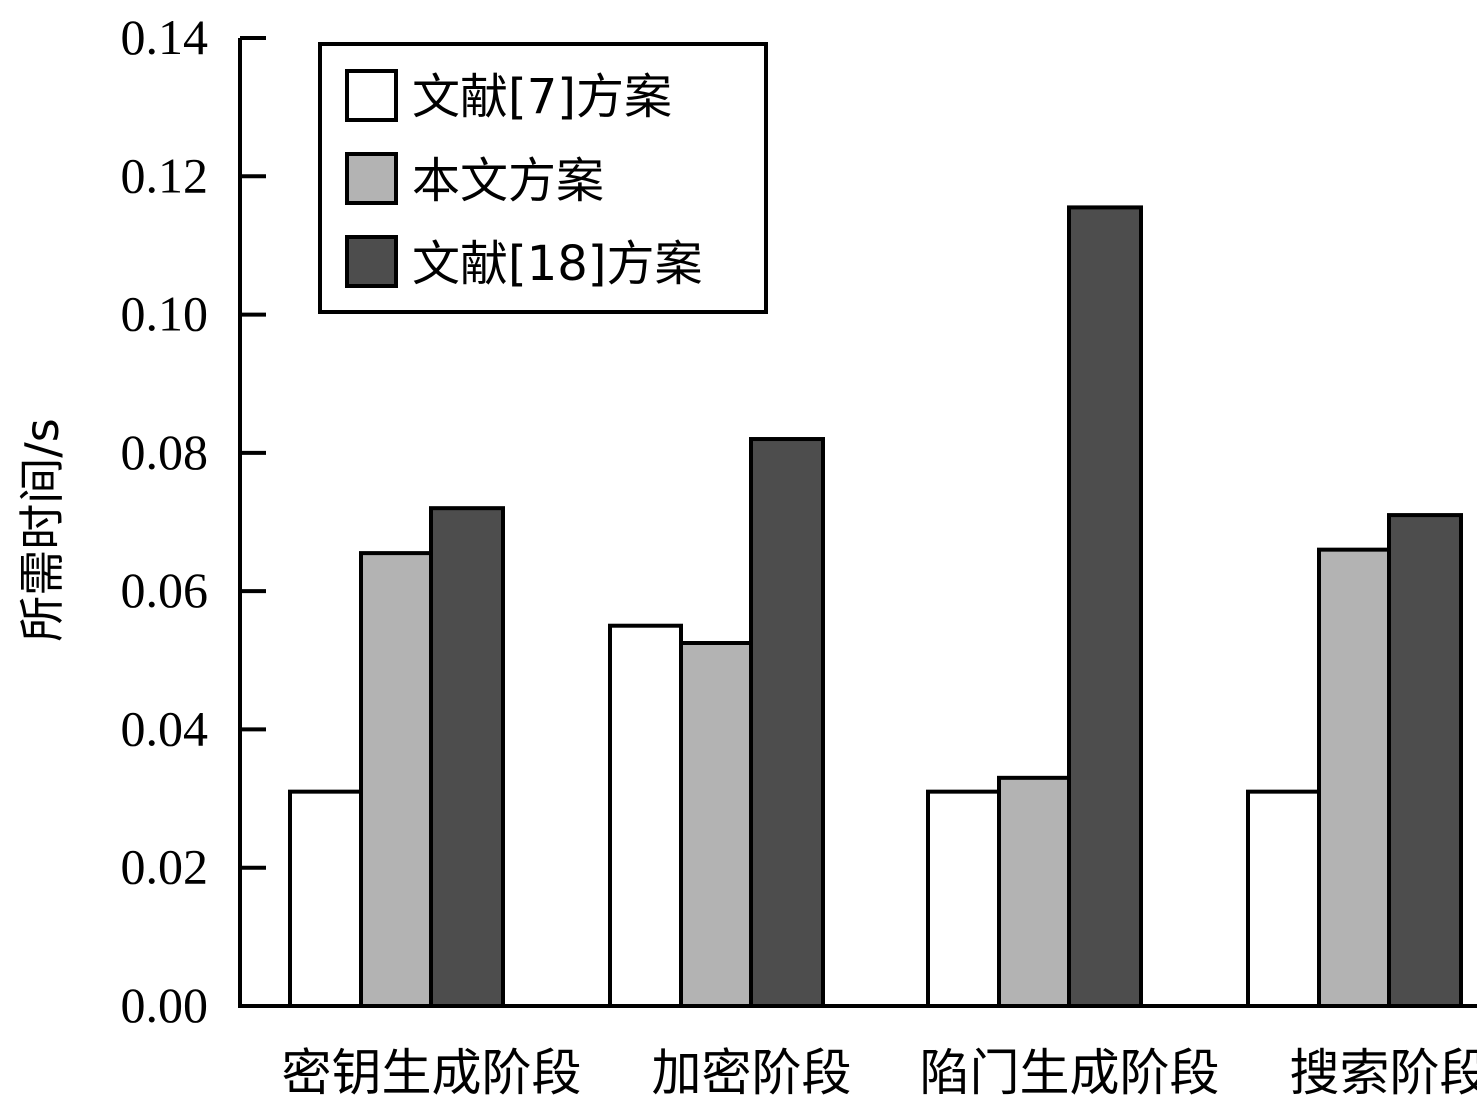 The height and width of the screenshot is (1108, 1477). Describe the element at coordinates (165, 728) in the screenshot. I see `y-tick-label-2: 0.04` at that location.